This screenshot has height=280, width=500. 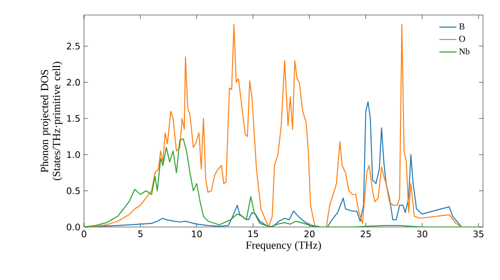 I want to click on x-tick-label: 25, so click(x=365, y=234).